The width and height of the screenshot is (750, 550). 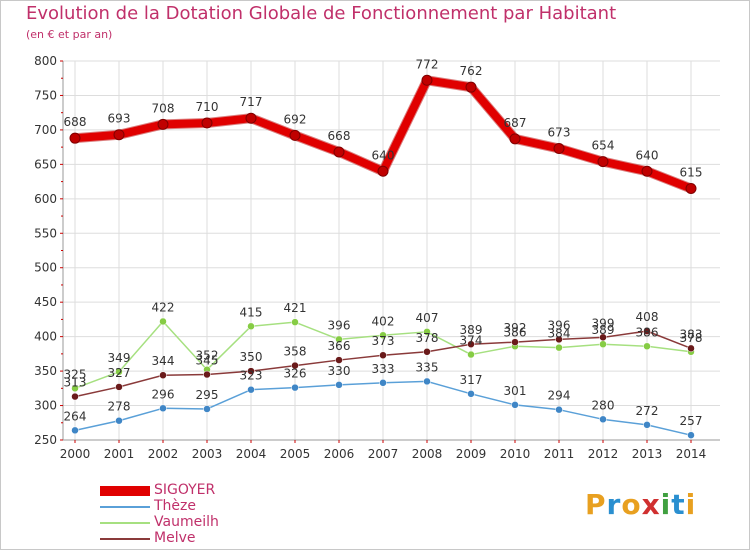 I want to click on data-label: 350, so click(x=251, y=357).